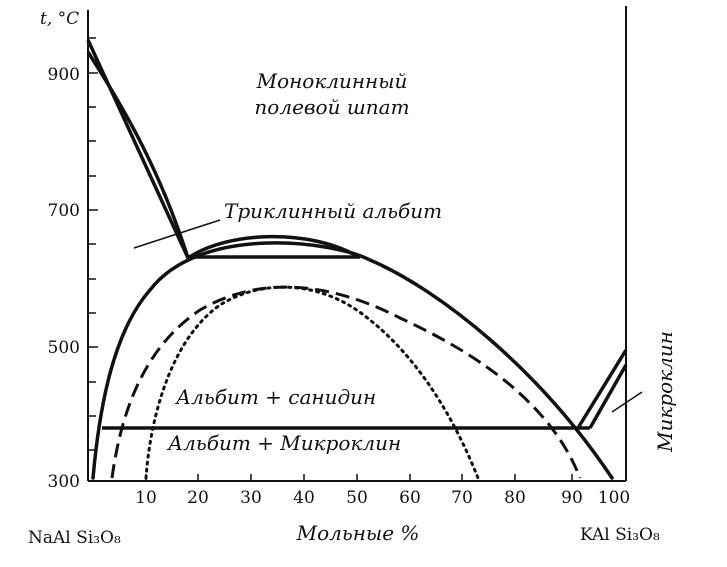 This screenshot has width=727, height=567. I want to click on y-tick-label-700: 700, so click(64, 211).